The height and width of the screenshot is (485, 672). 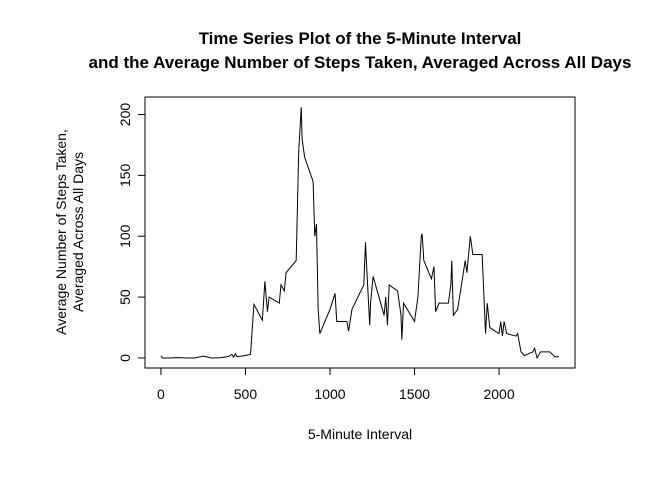 What do you see at coordinates (329, 394) in the screenshot?
I see `x-tick-label: 1000` at bounding box center [329, 394].